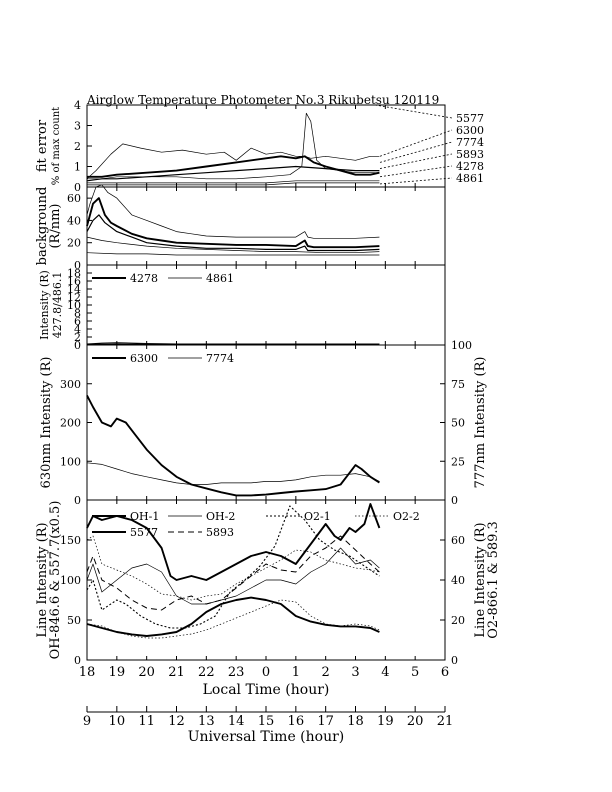 This screenshot has width=612, height=792. Describe the element at coordinates (176, 672) in the screenshot. I see `xtick-label-lt: 21` at that location.